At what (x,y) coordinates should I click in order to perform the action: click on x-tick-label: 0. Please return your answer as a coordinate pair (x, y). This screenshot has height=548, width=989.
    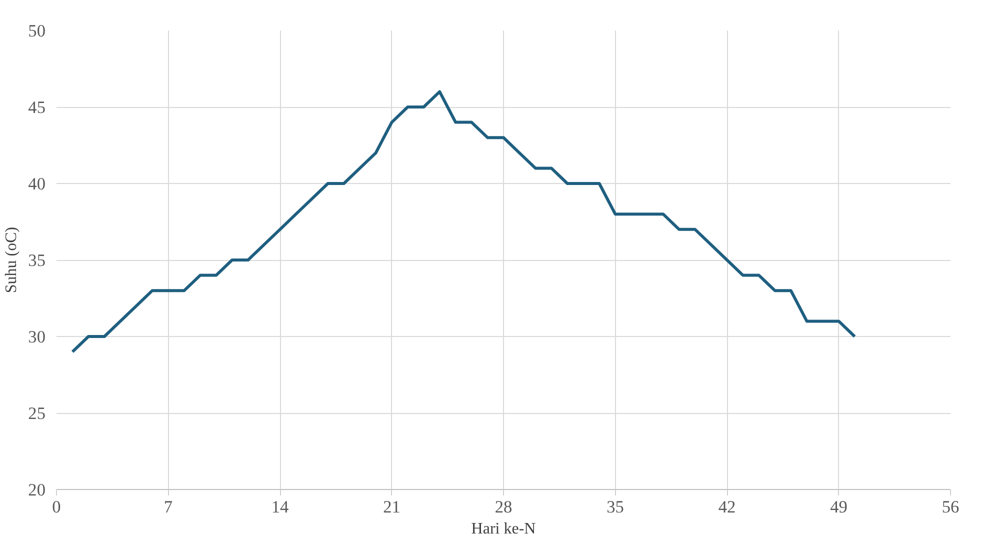
    Looking at the image, I should click on (56, 507).